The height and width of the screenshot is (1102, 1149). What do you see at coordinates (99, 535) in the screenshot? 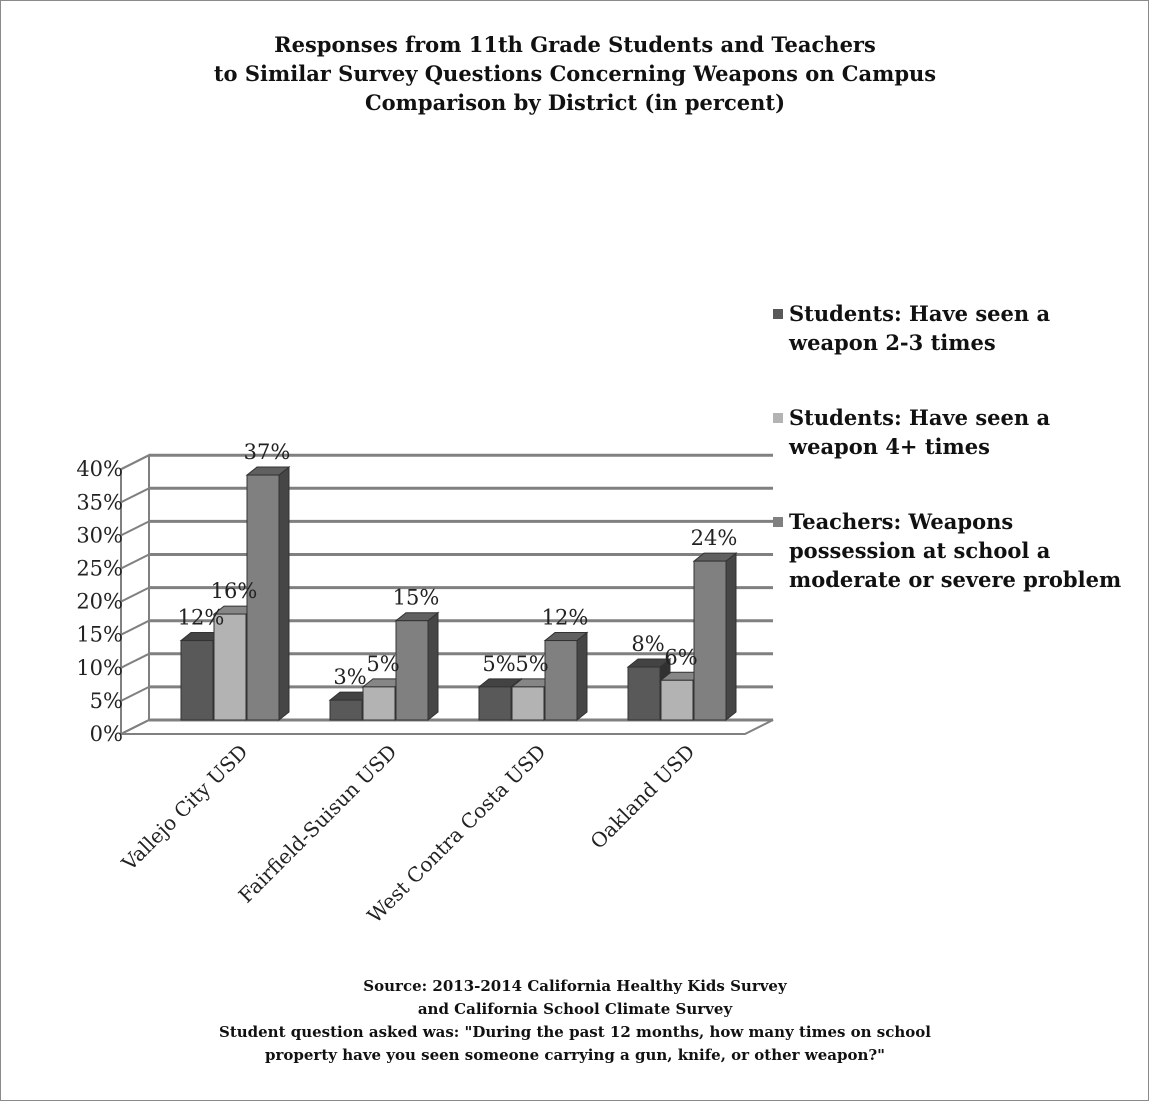
I see `y-tick-label: 30%` at bounding box center [99, 535].